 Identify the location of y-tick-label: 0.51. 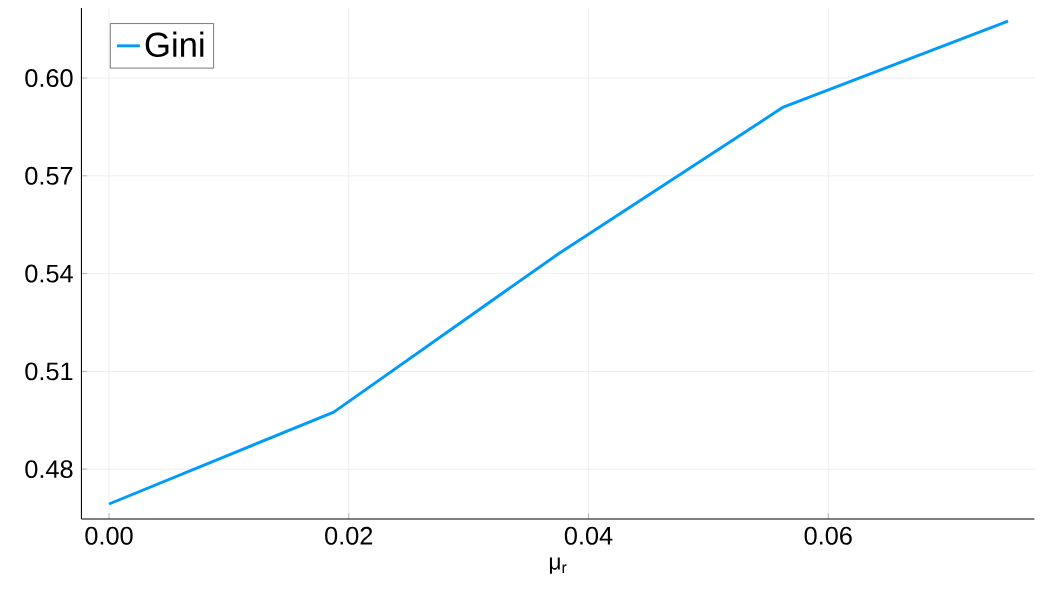
(49, 371).